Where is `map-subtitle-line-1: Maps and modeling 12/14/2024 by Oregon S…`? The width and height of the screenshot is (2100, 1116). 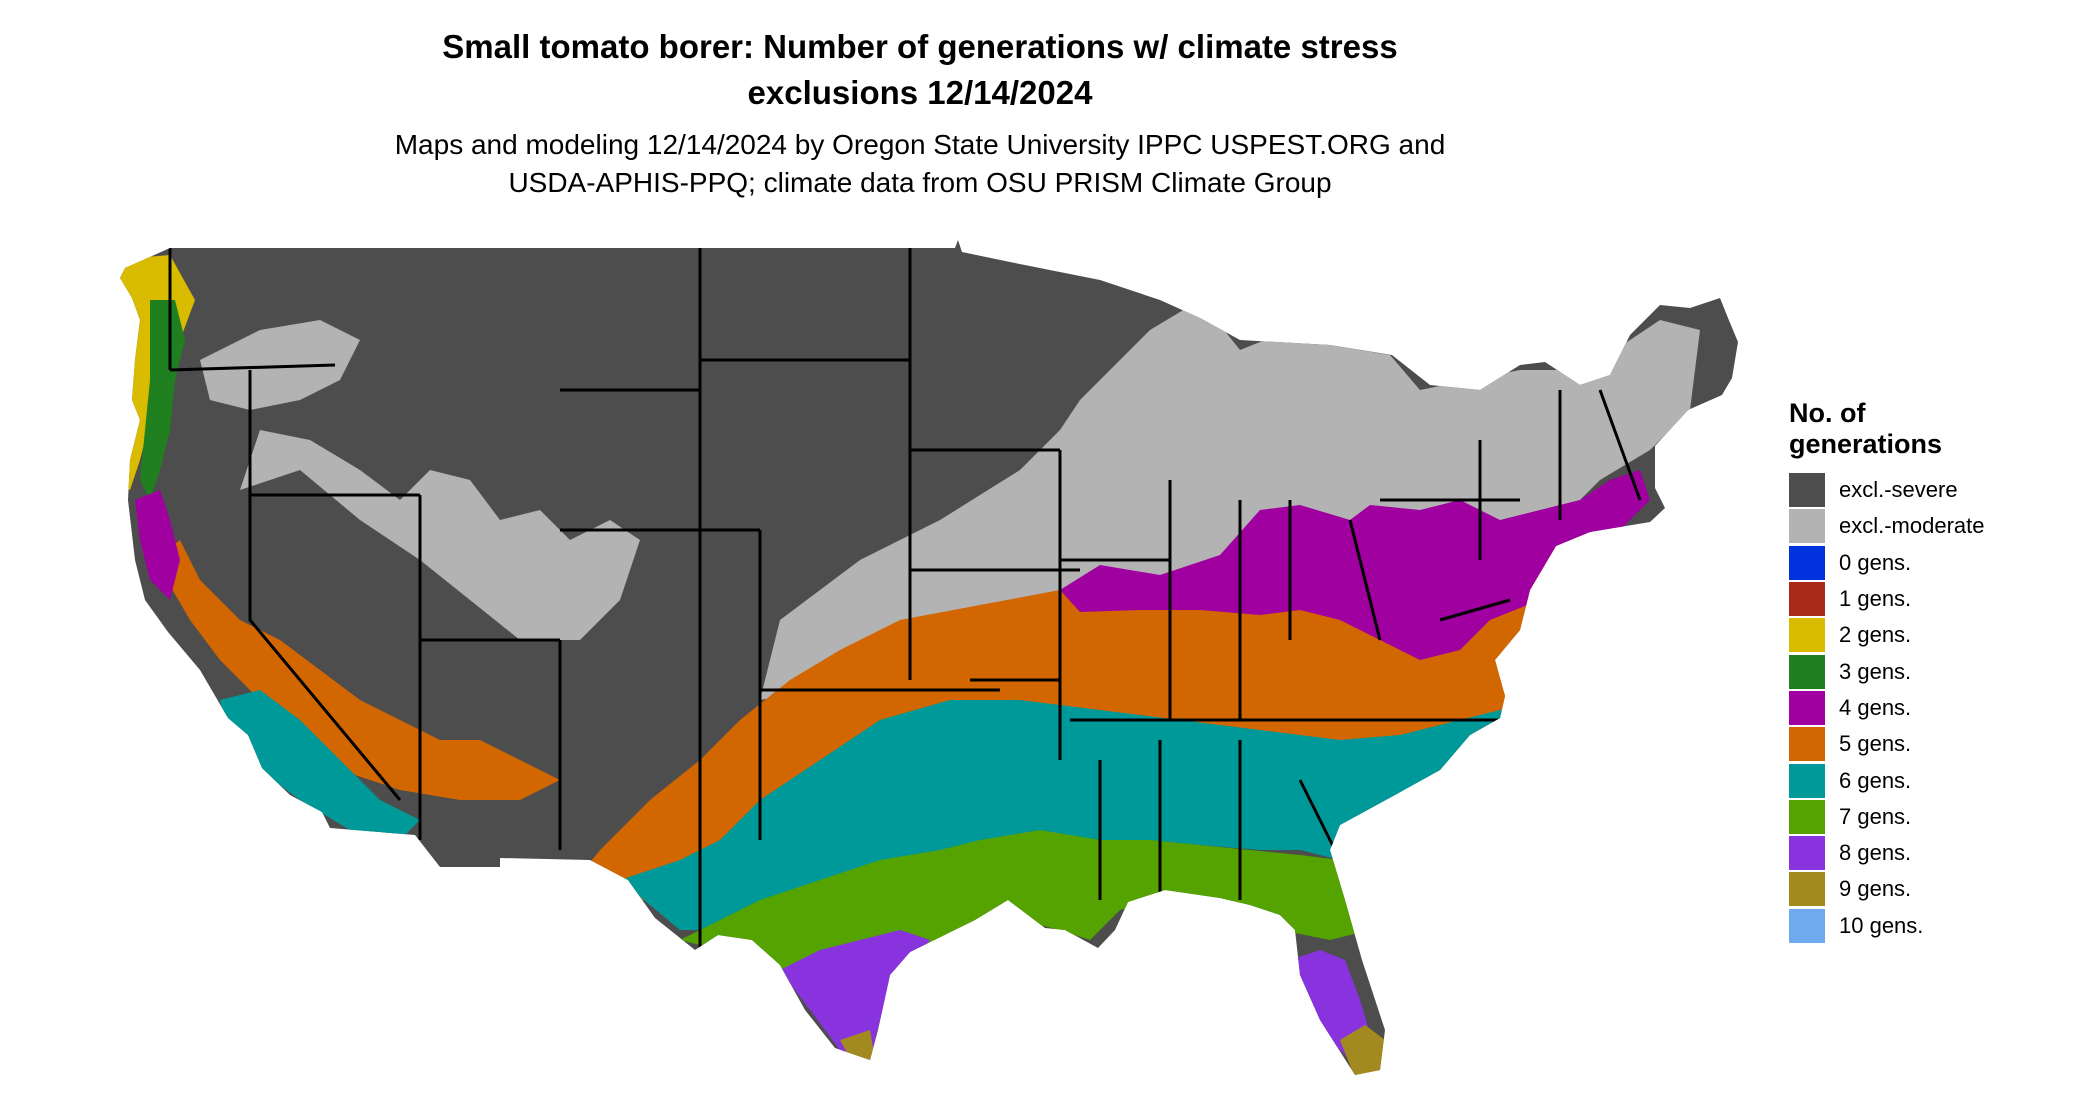
map-subtitle-line-1: Maps and modeling 12/14/2024 by Oregon S… is located at coordinates (920, 144).